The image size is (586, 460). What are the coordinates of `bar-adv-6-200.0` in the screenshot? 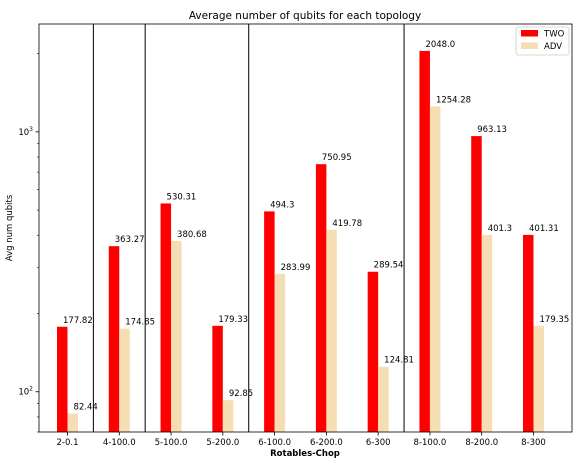 It's located at (331, 330).